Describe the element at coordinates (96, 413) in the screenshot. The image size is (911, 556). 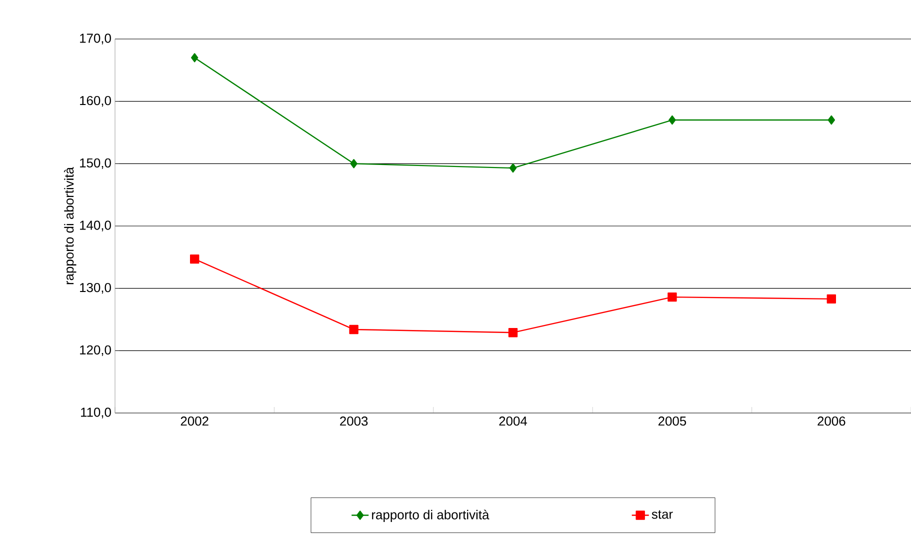
I see `y-tick-label: 110,0` at that location.